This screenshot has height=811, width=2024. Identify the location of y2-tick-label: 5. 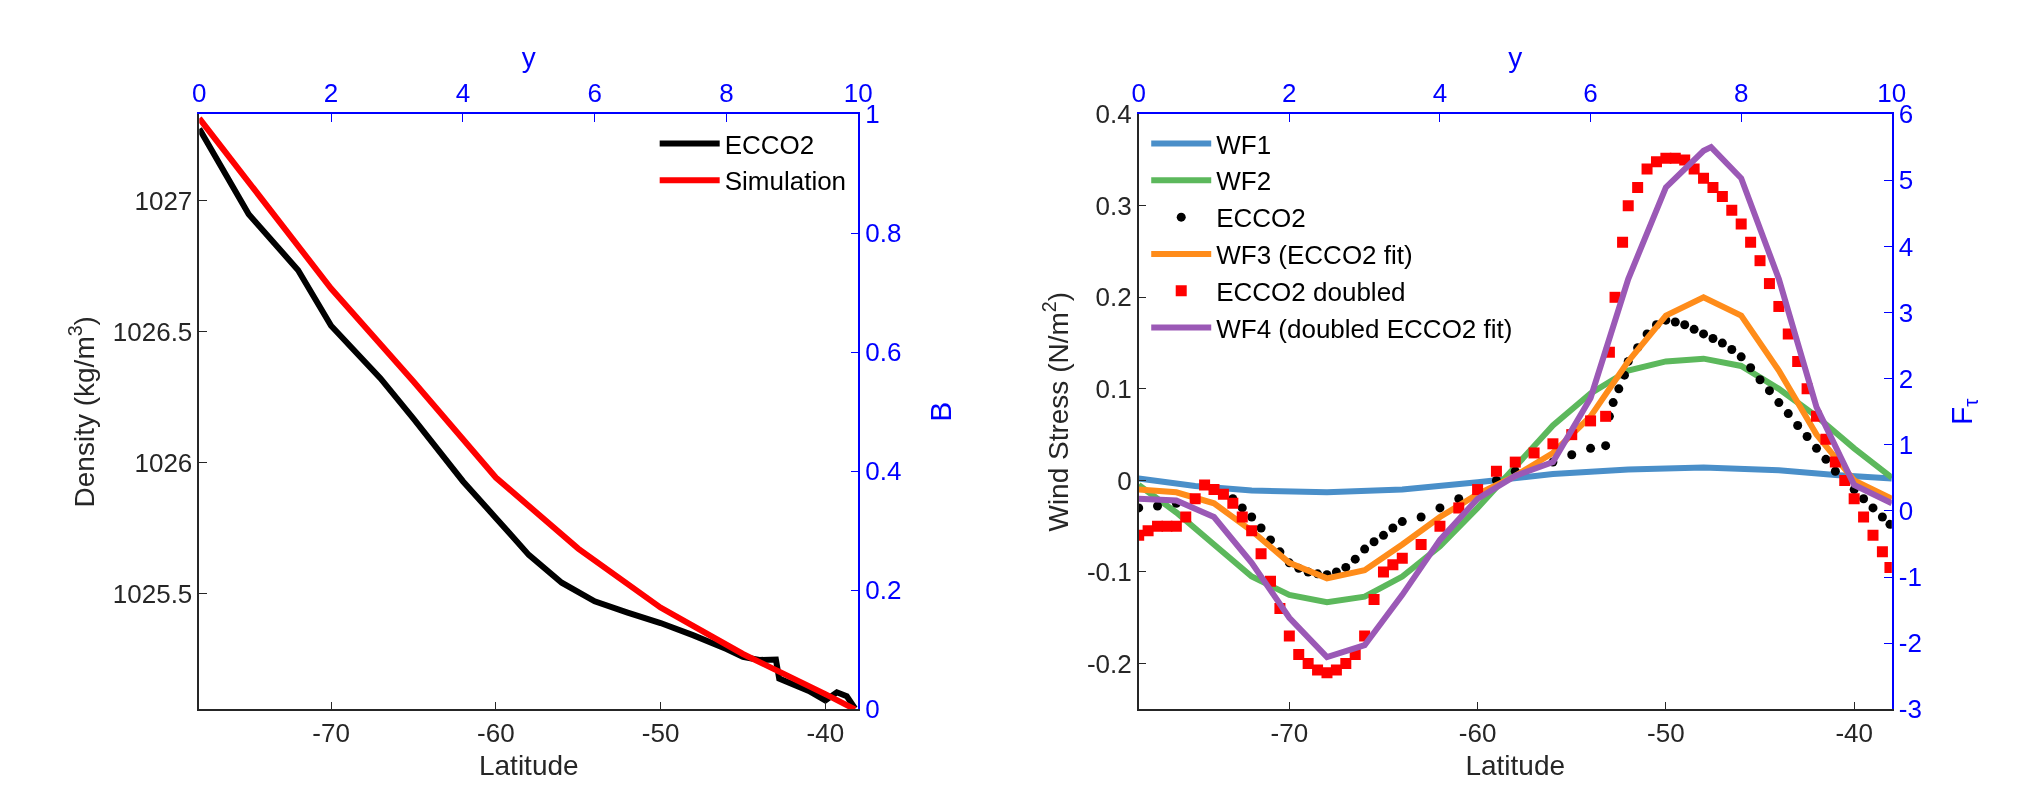
(1906, 180).